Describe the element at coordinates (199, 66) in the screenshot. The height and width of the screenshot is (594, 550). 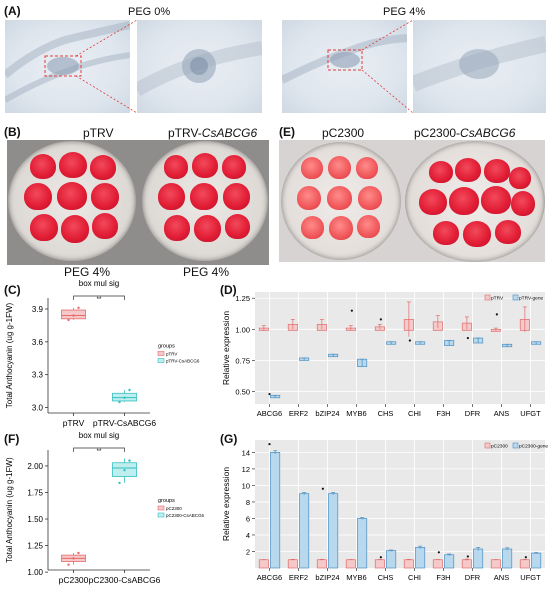
I see `micro-image-peg0-zoom` at that location.